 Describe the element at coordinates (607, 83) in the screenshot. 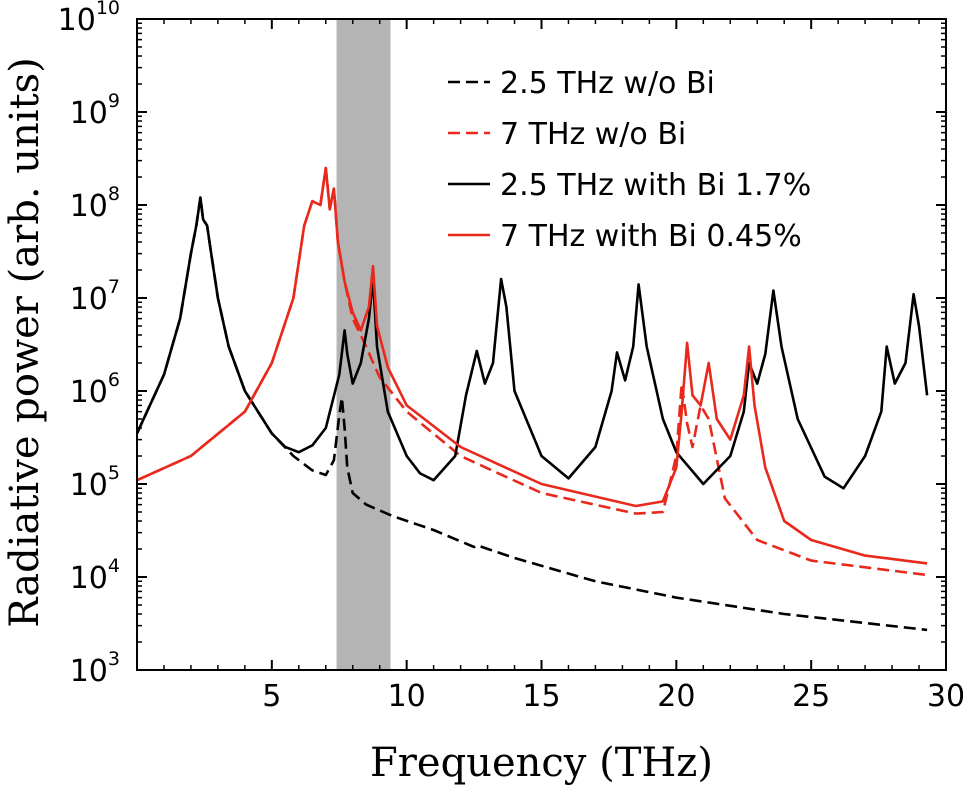

I see `legend-label-1: 2.5 THz w/o Bi` at that location.